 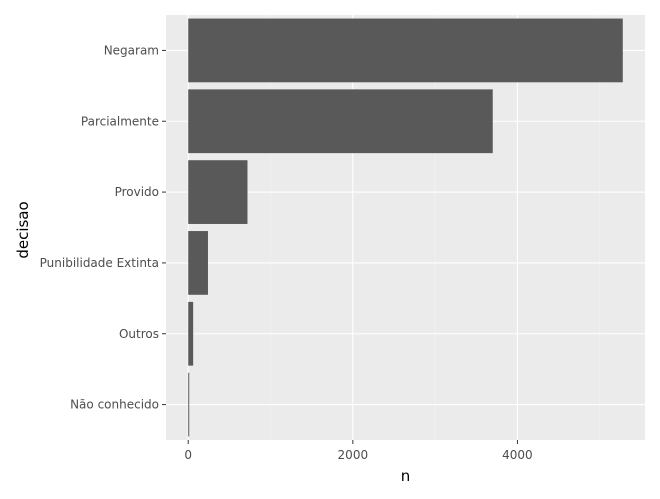 What do you see at coordinates (114, 405) in the screenshot?
I see `y-tick-label: Não conhecido` at bounding box center [114, 405].